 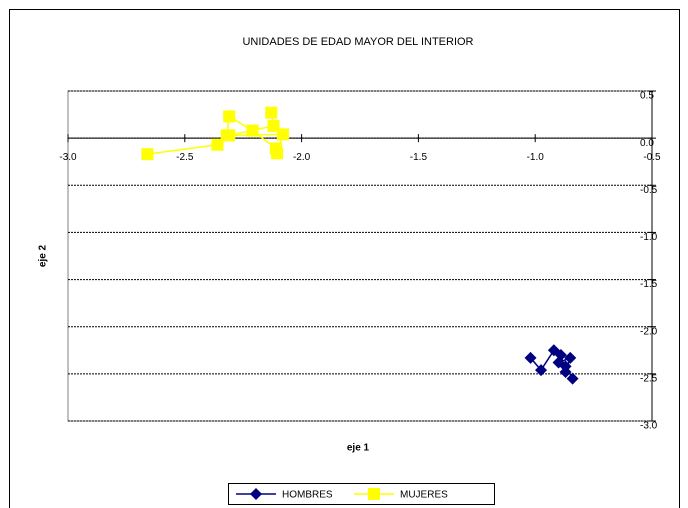 What do you see at coordinates (357, 42) in the screenshot?
I see `chart-title: UNIDADES DE EDAD MAYOR DEL INTERIOR` at bounding box center [357, 42].